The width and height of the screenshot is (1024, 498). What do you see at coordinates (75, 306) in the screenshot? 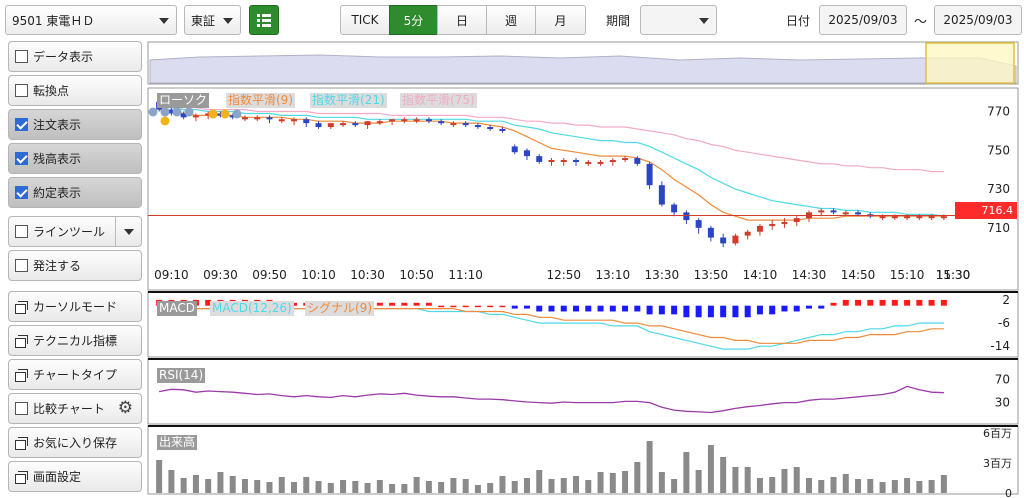
I see `sidebar-item-8: カーソルモード` at bounding box center [75, 306].